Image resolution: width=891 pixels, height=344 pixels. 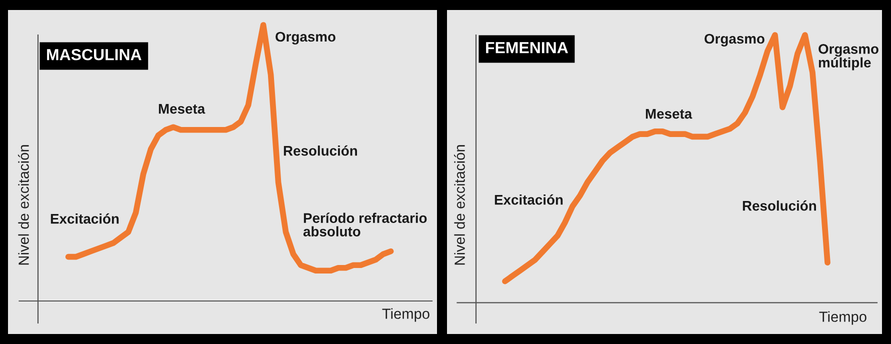 I want to click on text: MASCULINA, so click(x=94, y=54).